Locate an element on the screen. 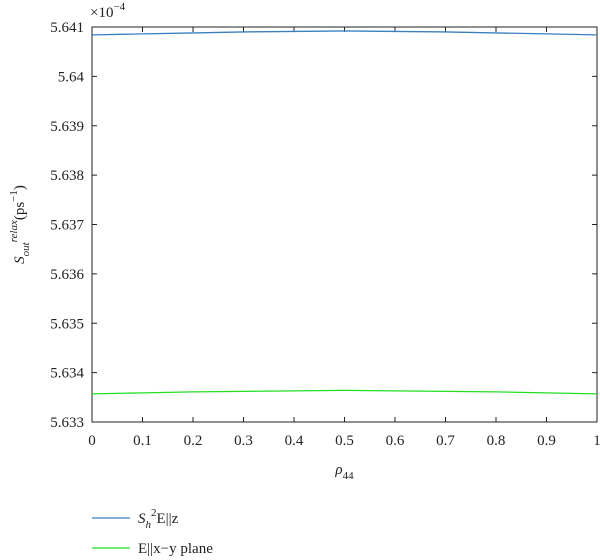 The height and width of the screenshot is (560, 600). y-tick-label: 5.634 is located at coordinates (67, 374).